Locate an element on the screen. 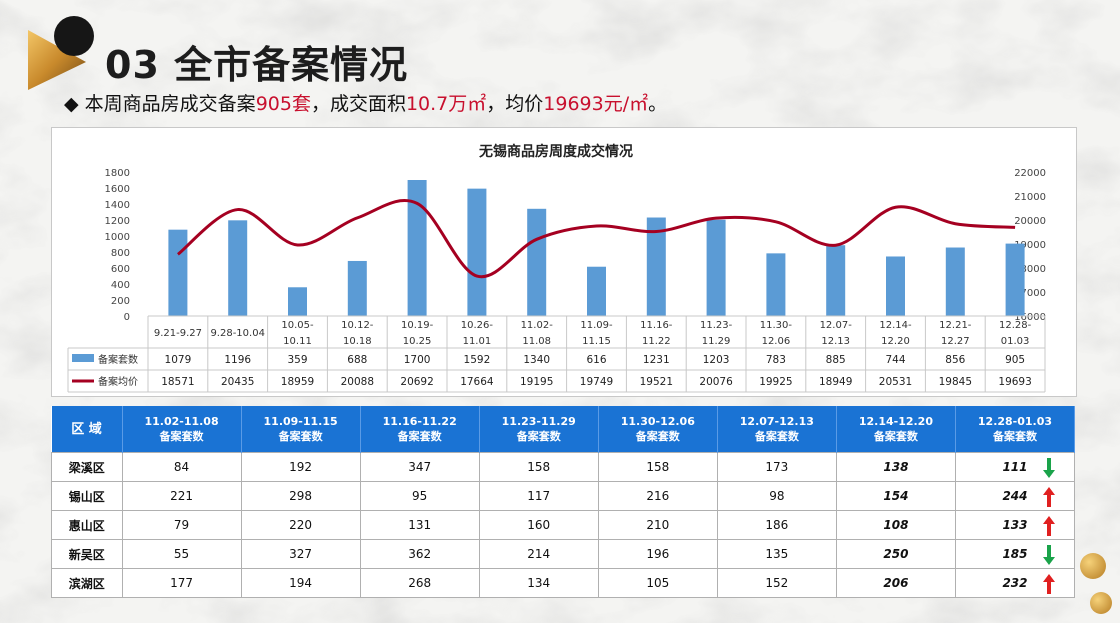 This screenshot has width=1120, height=623. category-label: 12.14- is located at coordinates (895, 325).